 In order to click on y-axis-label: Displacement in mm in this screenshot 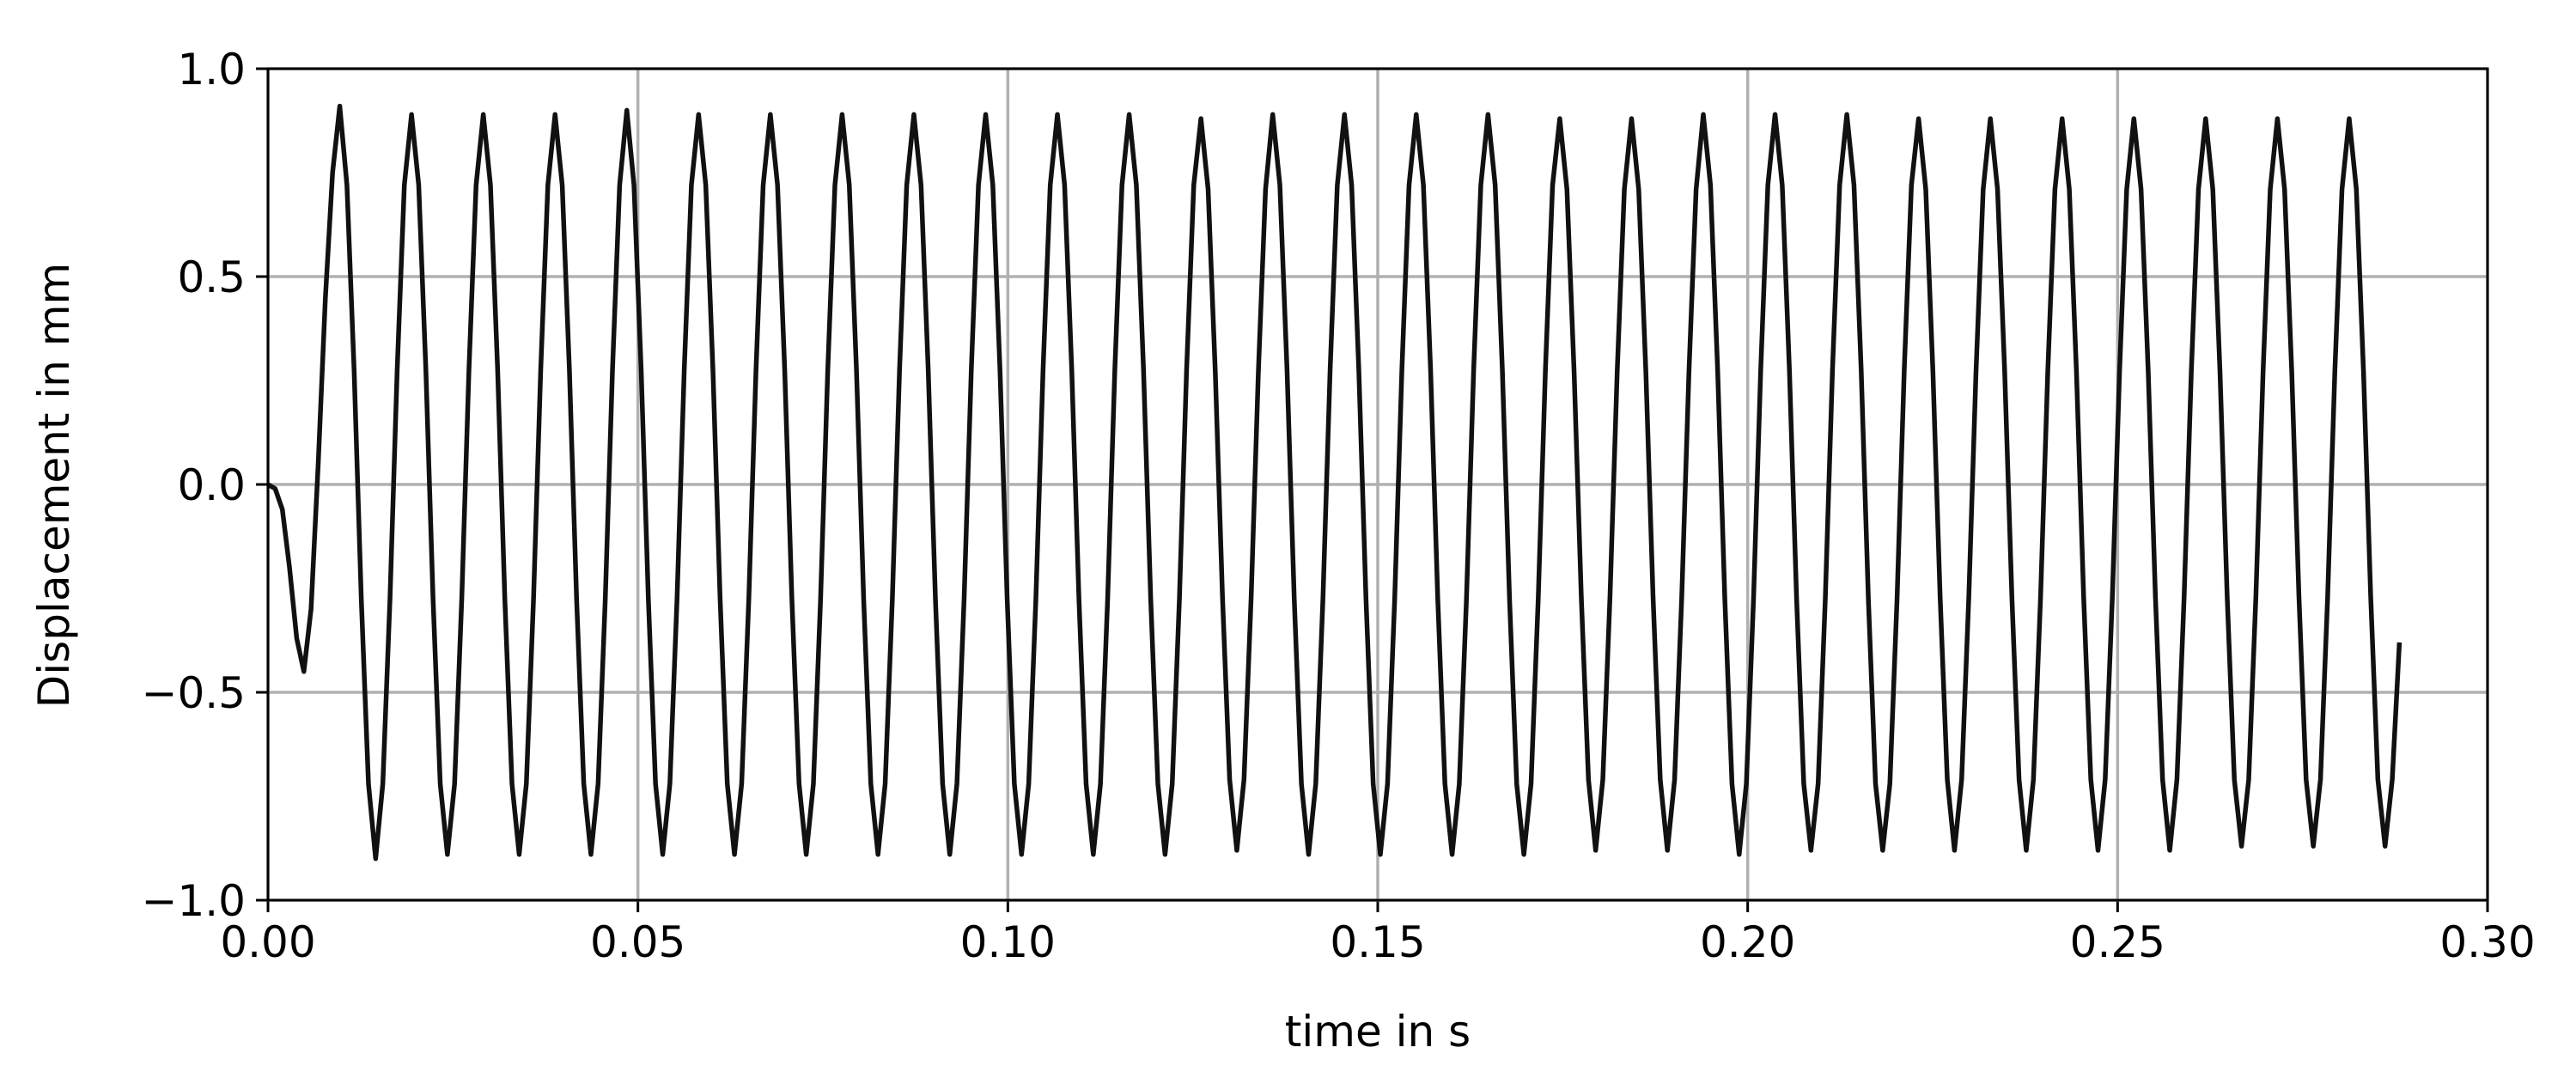, I will do `click(54, 486)`.